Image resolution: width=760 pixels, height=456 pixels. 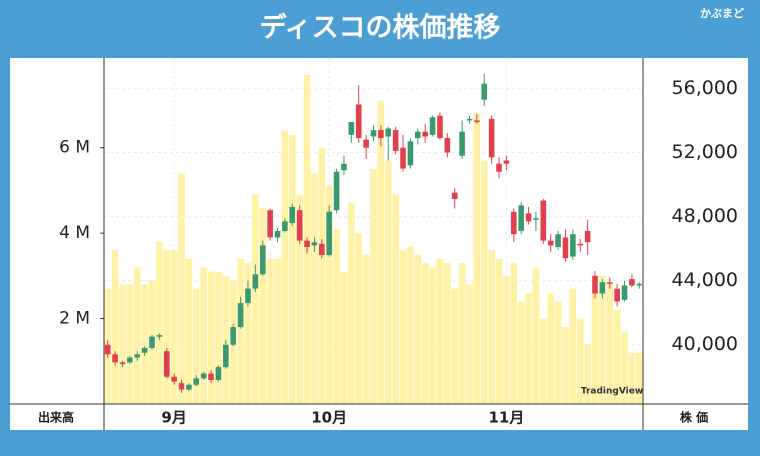 What do you see at coordinates (612, 392) in the screenshot?
I see `watermark: TradingView` at bounding box center [612, 392].